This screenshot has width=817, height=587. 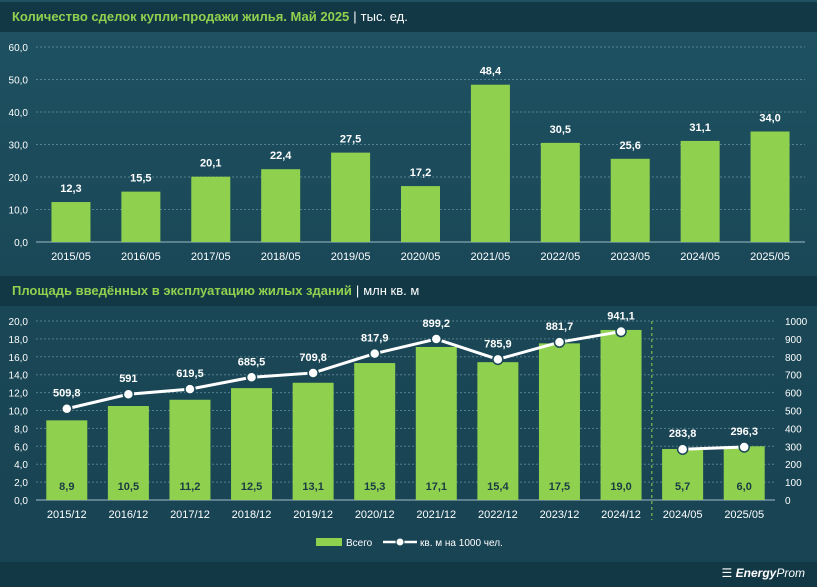 I want to click on chart2-ytick-left-label: 2,0, so click(x=21, y=483).